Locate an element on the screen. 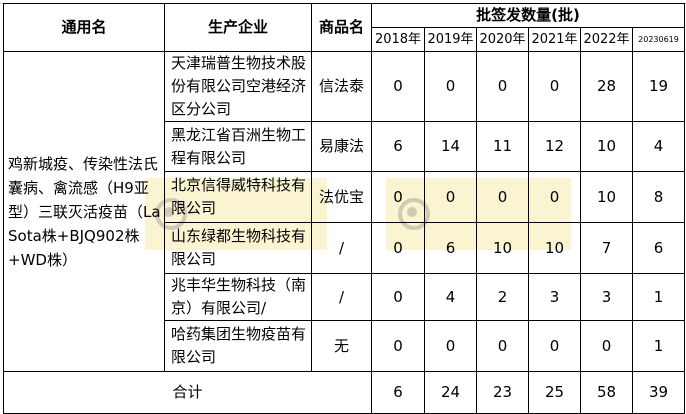 The image size is (686, 414). value-cell: 28 is located at coordinates (606, 86).